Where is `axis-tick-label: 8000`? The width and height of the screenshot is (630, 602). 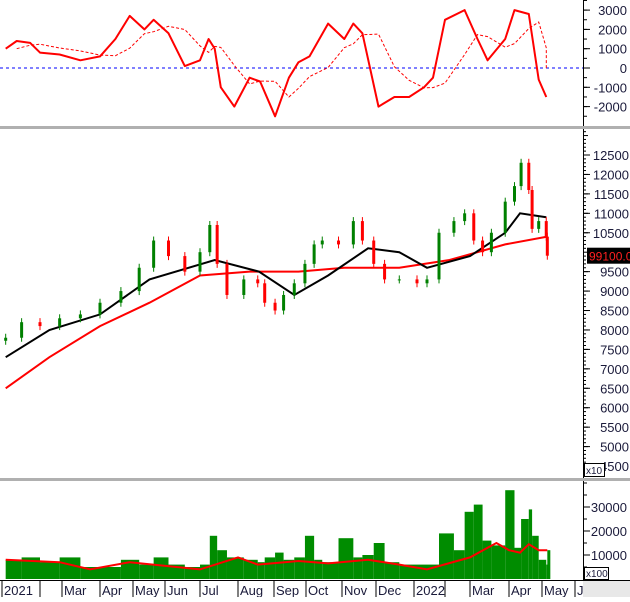 axis-tick-label: 8000 is located at coordinates (614, 330).